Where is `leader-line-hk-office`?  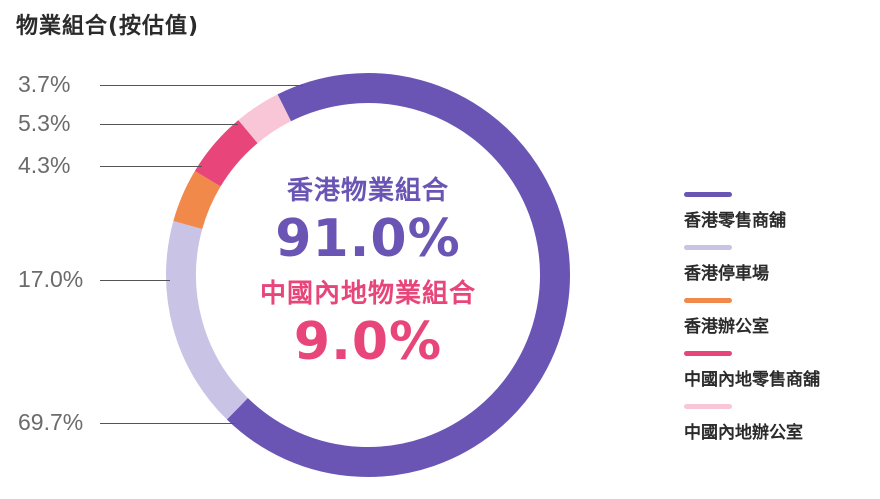
leader-line-hk-office is located at coordinates (151, 166).